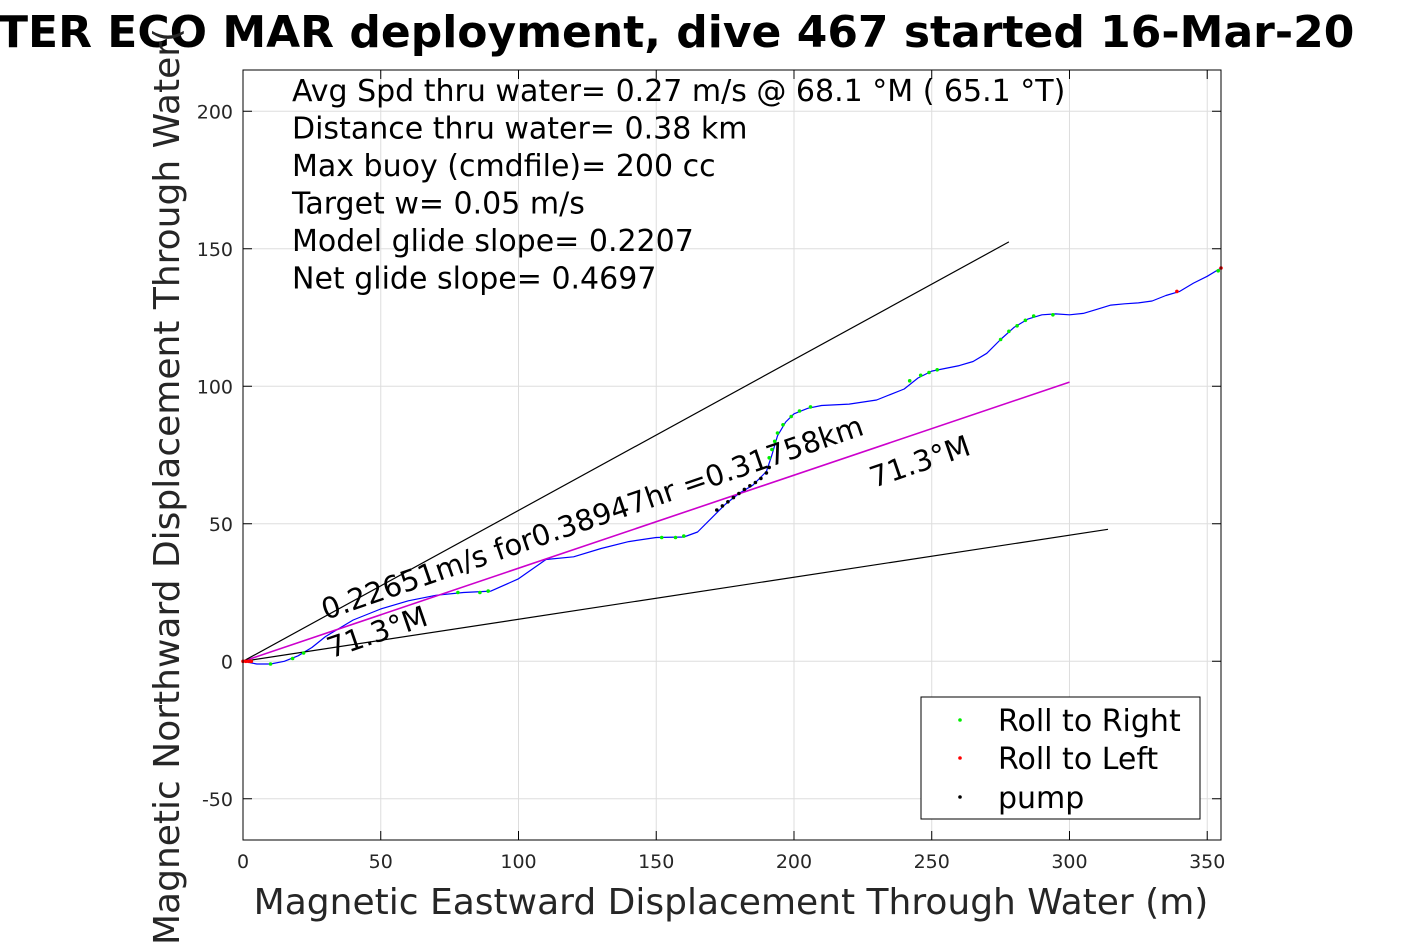 The height and width of the screenshot is (945, 1417). I want to click on info-line: Net glide slope= 0.4697, so click(474, 279).